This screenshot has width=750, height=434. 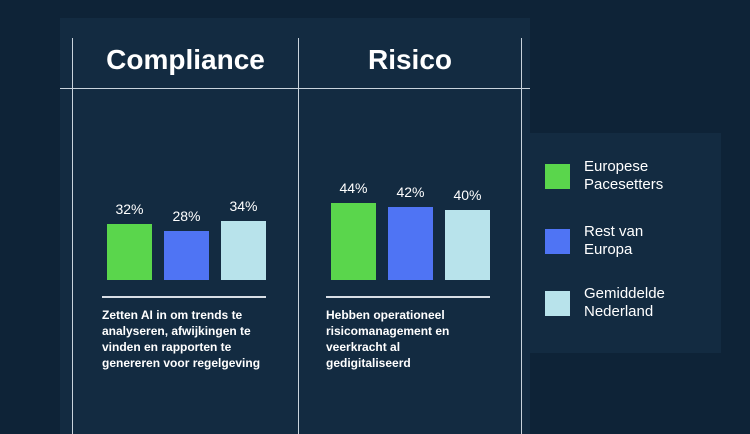 I want to click on bar-compliance-rest-europa, so click(x=186, y=255).